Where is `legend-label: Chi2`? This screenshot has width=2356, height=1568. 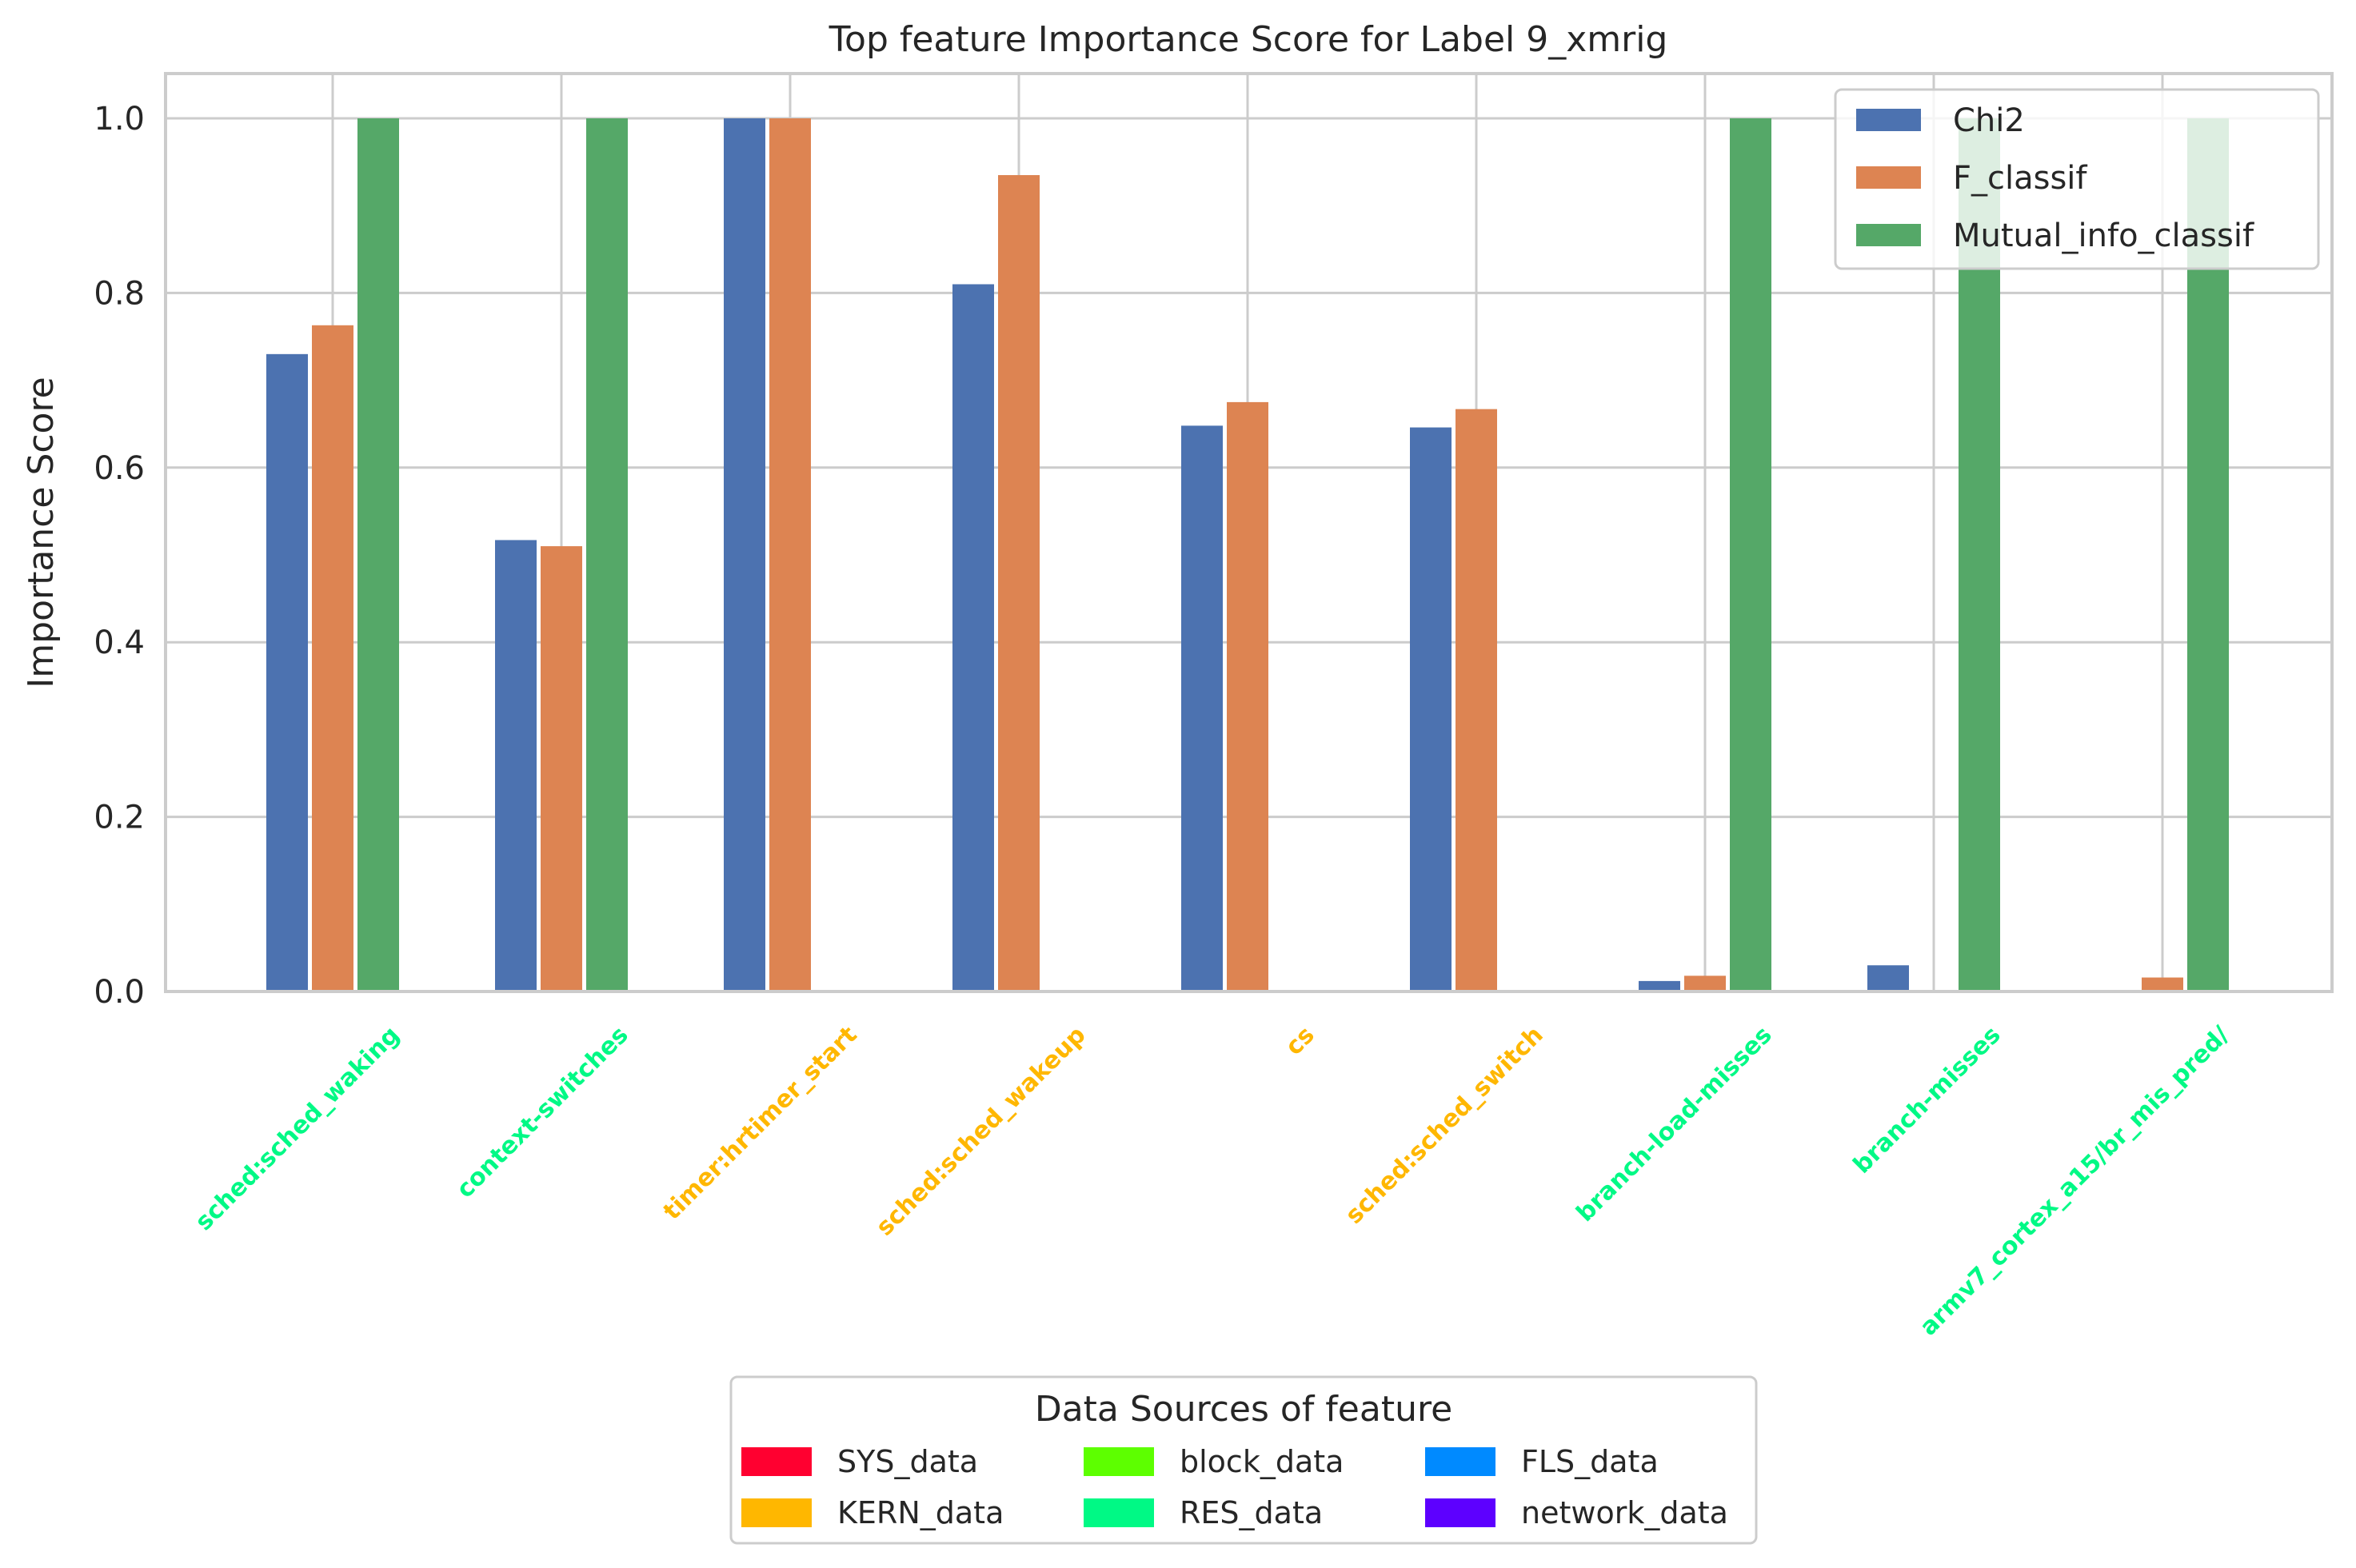 legend-label: Chi2 is located at coordinates (1989, 121).